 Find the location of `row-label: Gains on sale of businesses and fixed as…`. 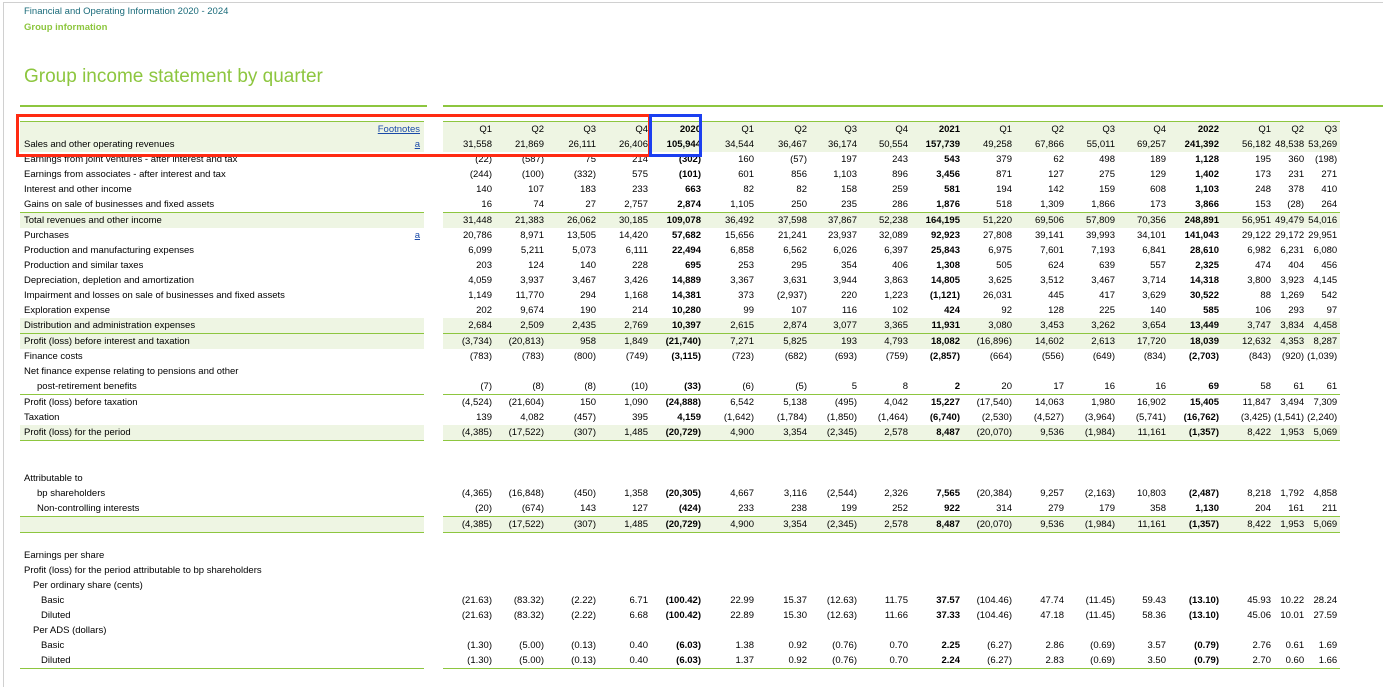

row-label: Gains on sale of businesses and fixed as… is located at coordinates (192, 205).